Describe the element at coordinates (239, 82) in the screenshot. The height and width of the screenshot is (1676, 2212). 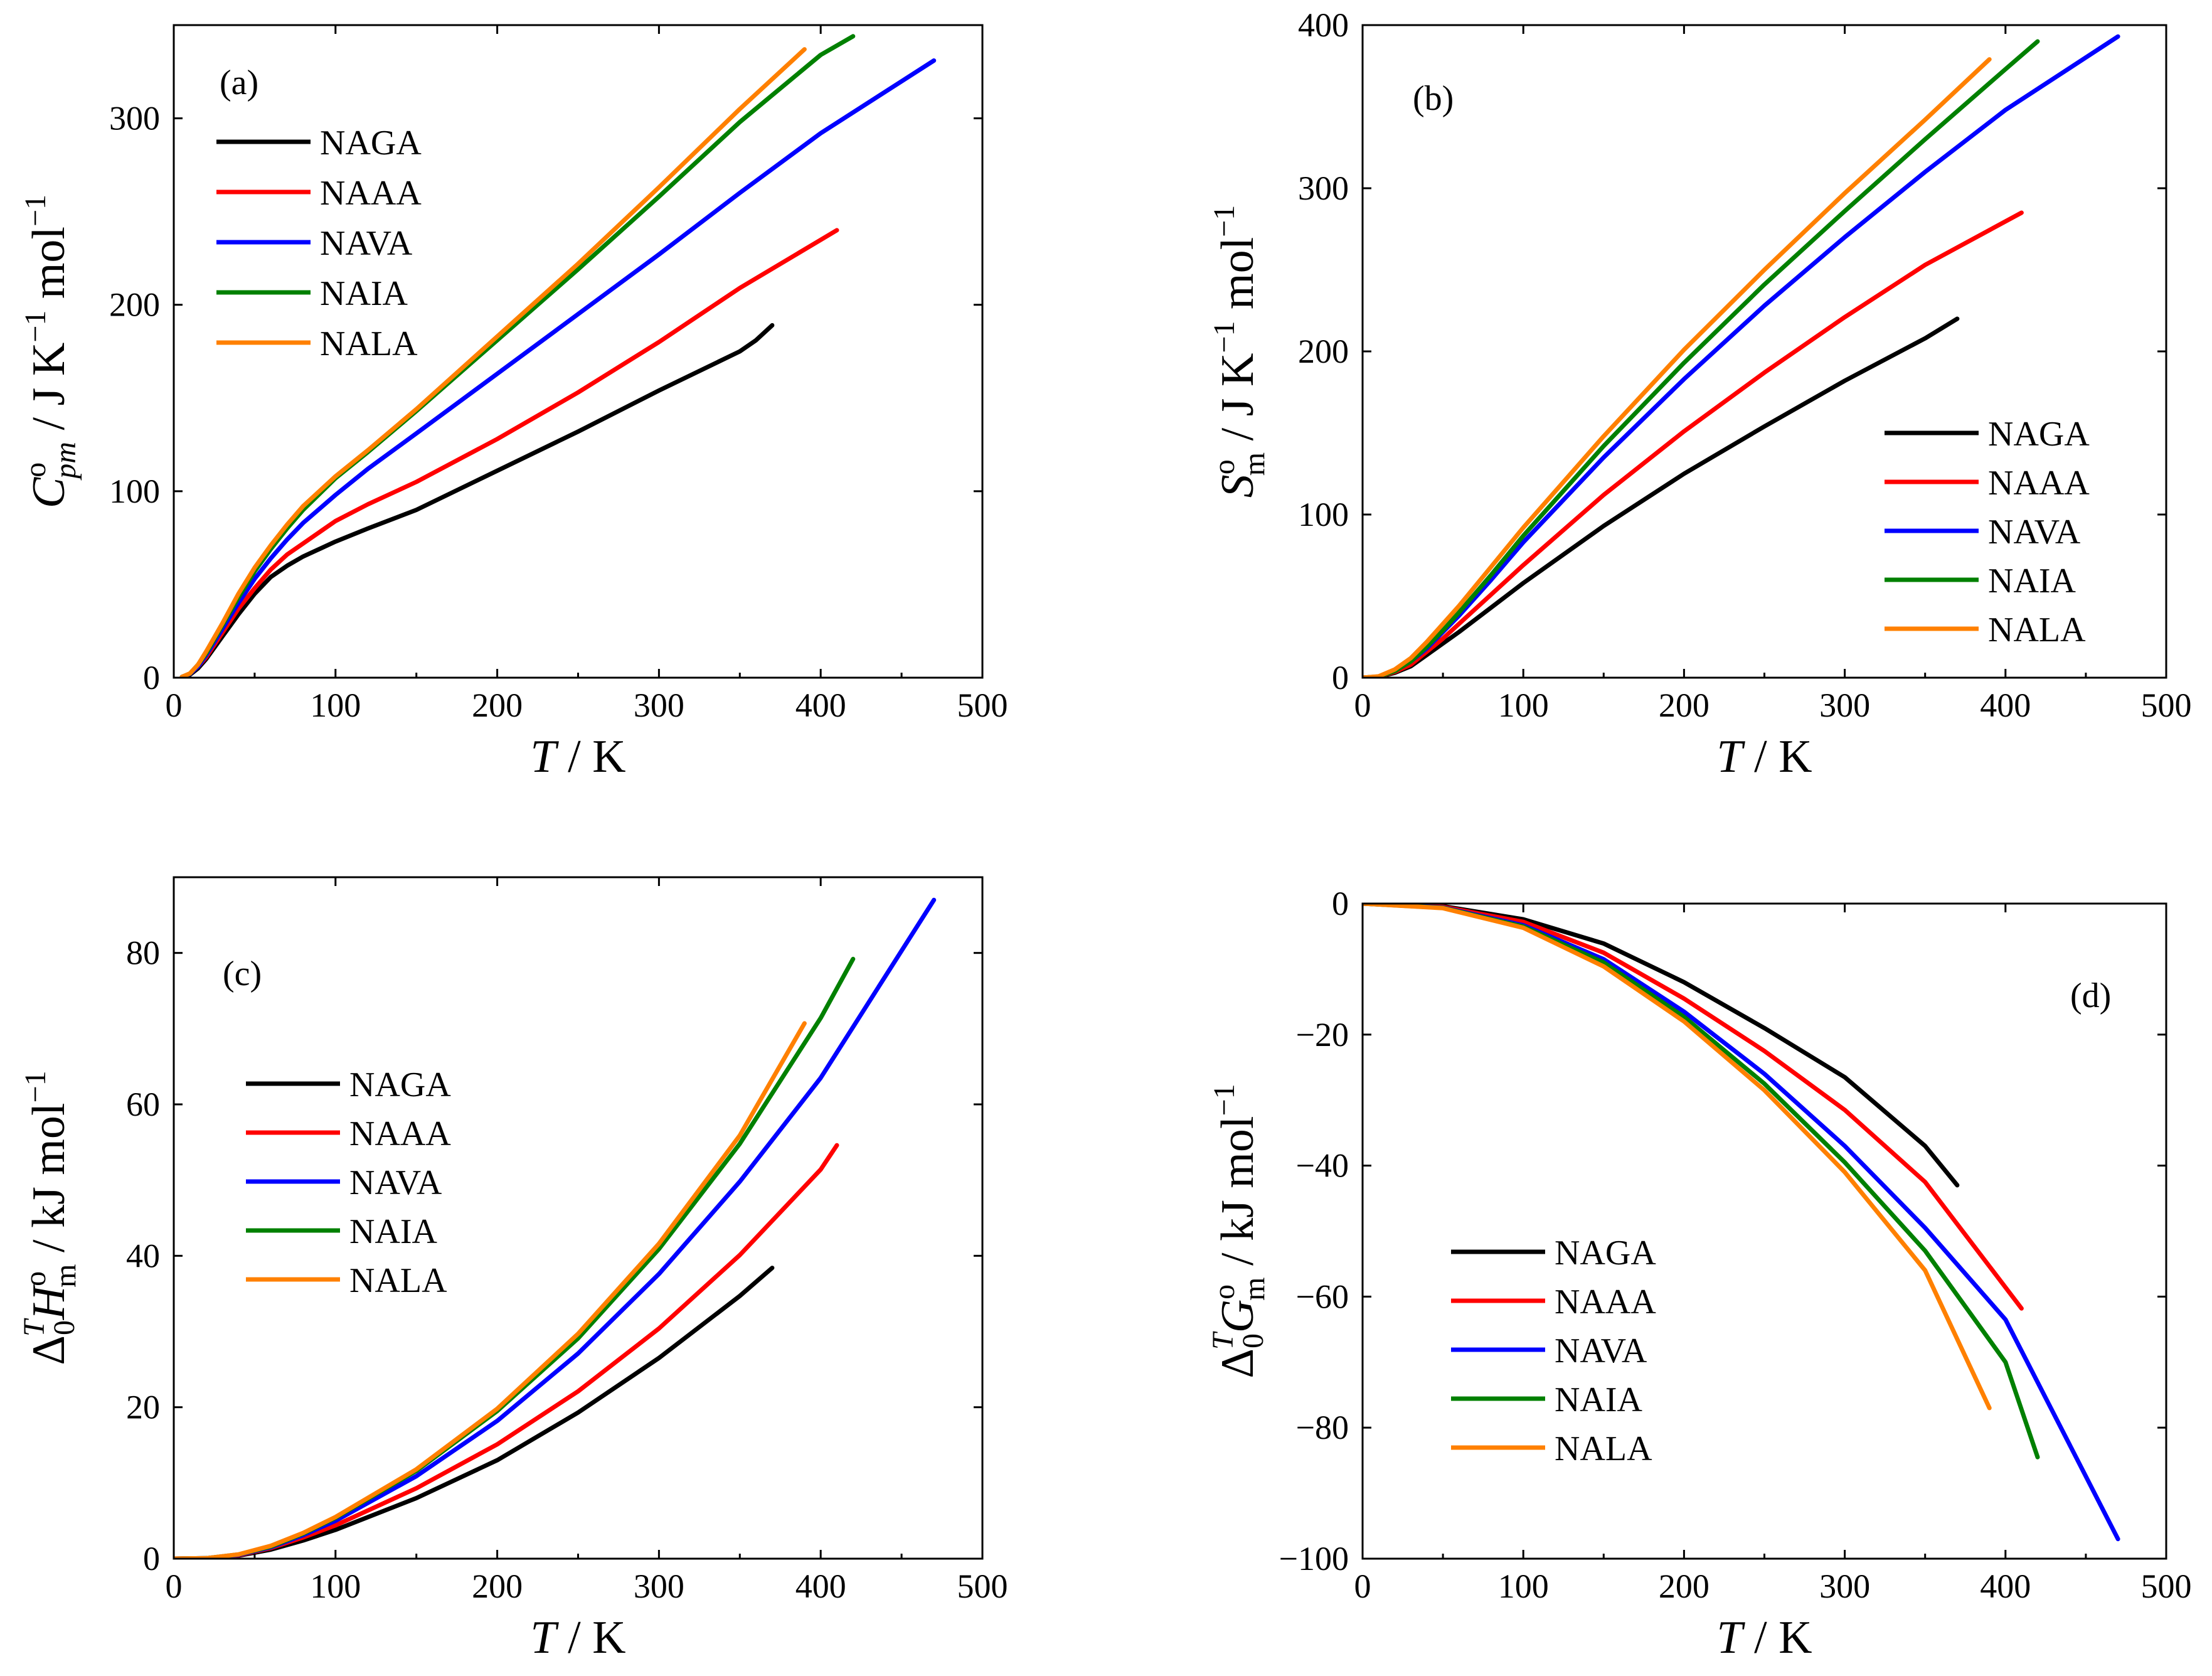
I see `panel-label: (a)` at that location.